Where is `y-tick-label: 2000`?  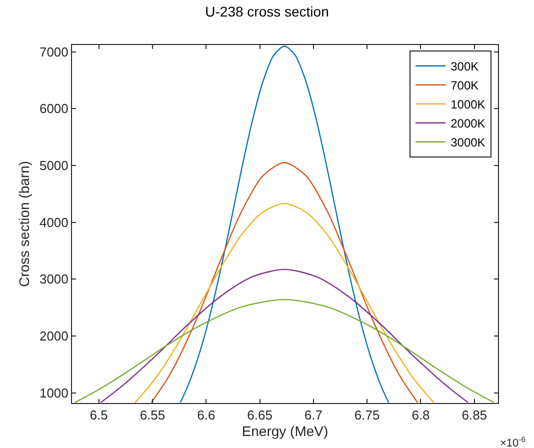 y-tick-label: 2000 is located at coordinates (53, 336).